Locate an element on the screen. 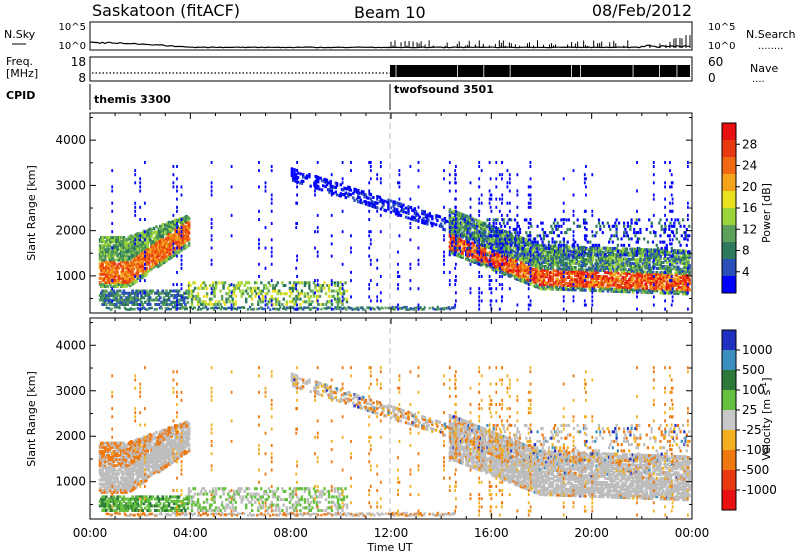  nsky-label: N.Sky is located at coordinates (20, 34).